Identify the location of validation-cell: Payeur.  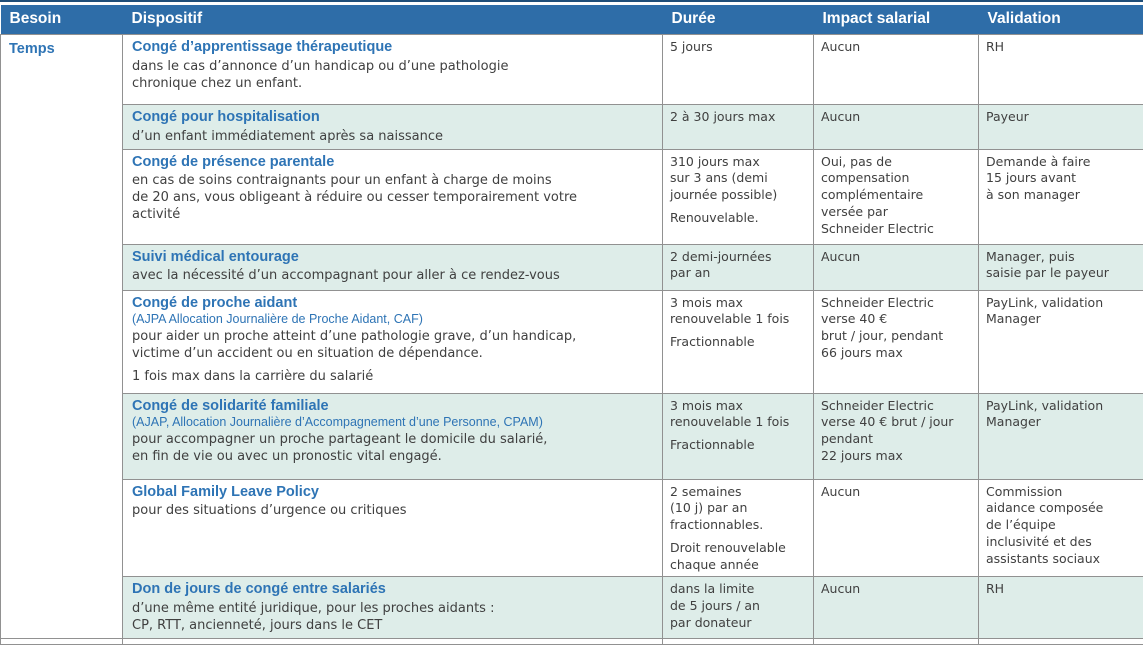
(1061, 127).